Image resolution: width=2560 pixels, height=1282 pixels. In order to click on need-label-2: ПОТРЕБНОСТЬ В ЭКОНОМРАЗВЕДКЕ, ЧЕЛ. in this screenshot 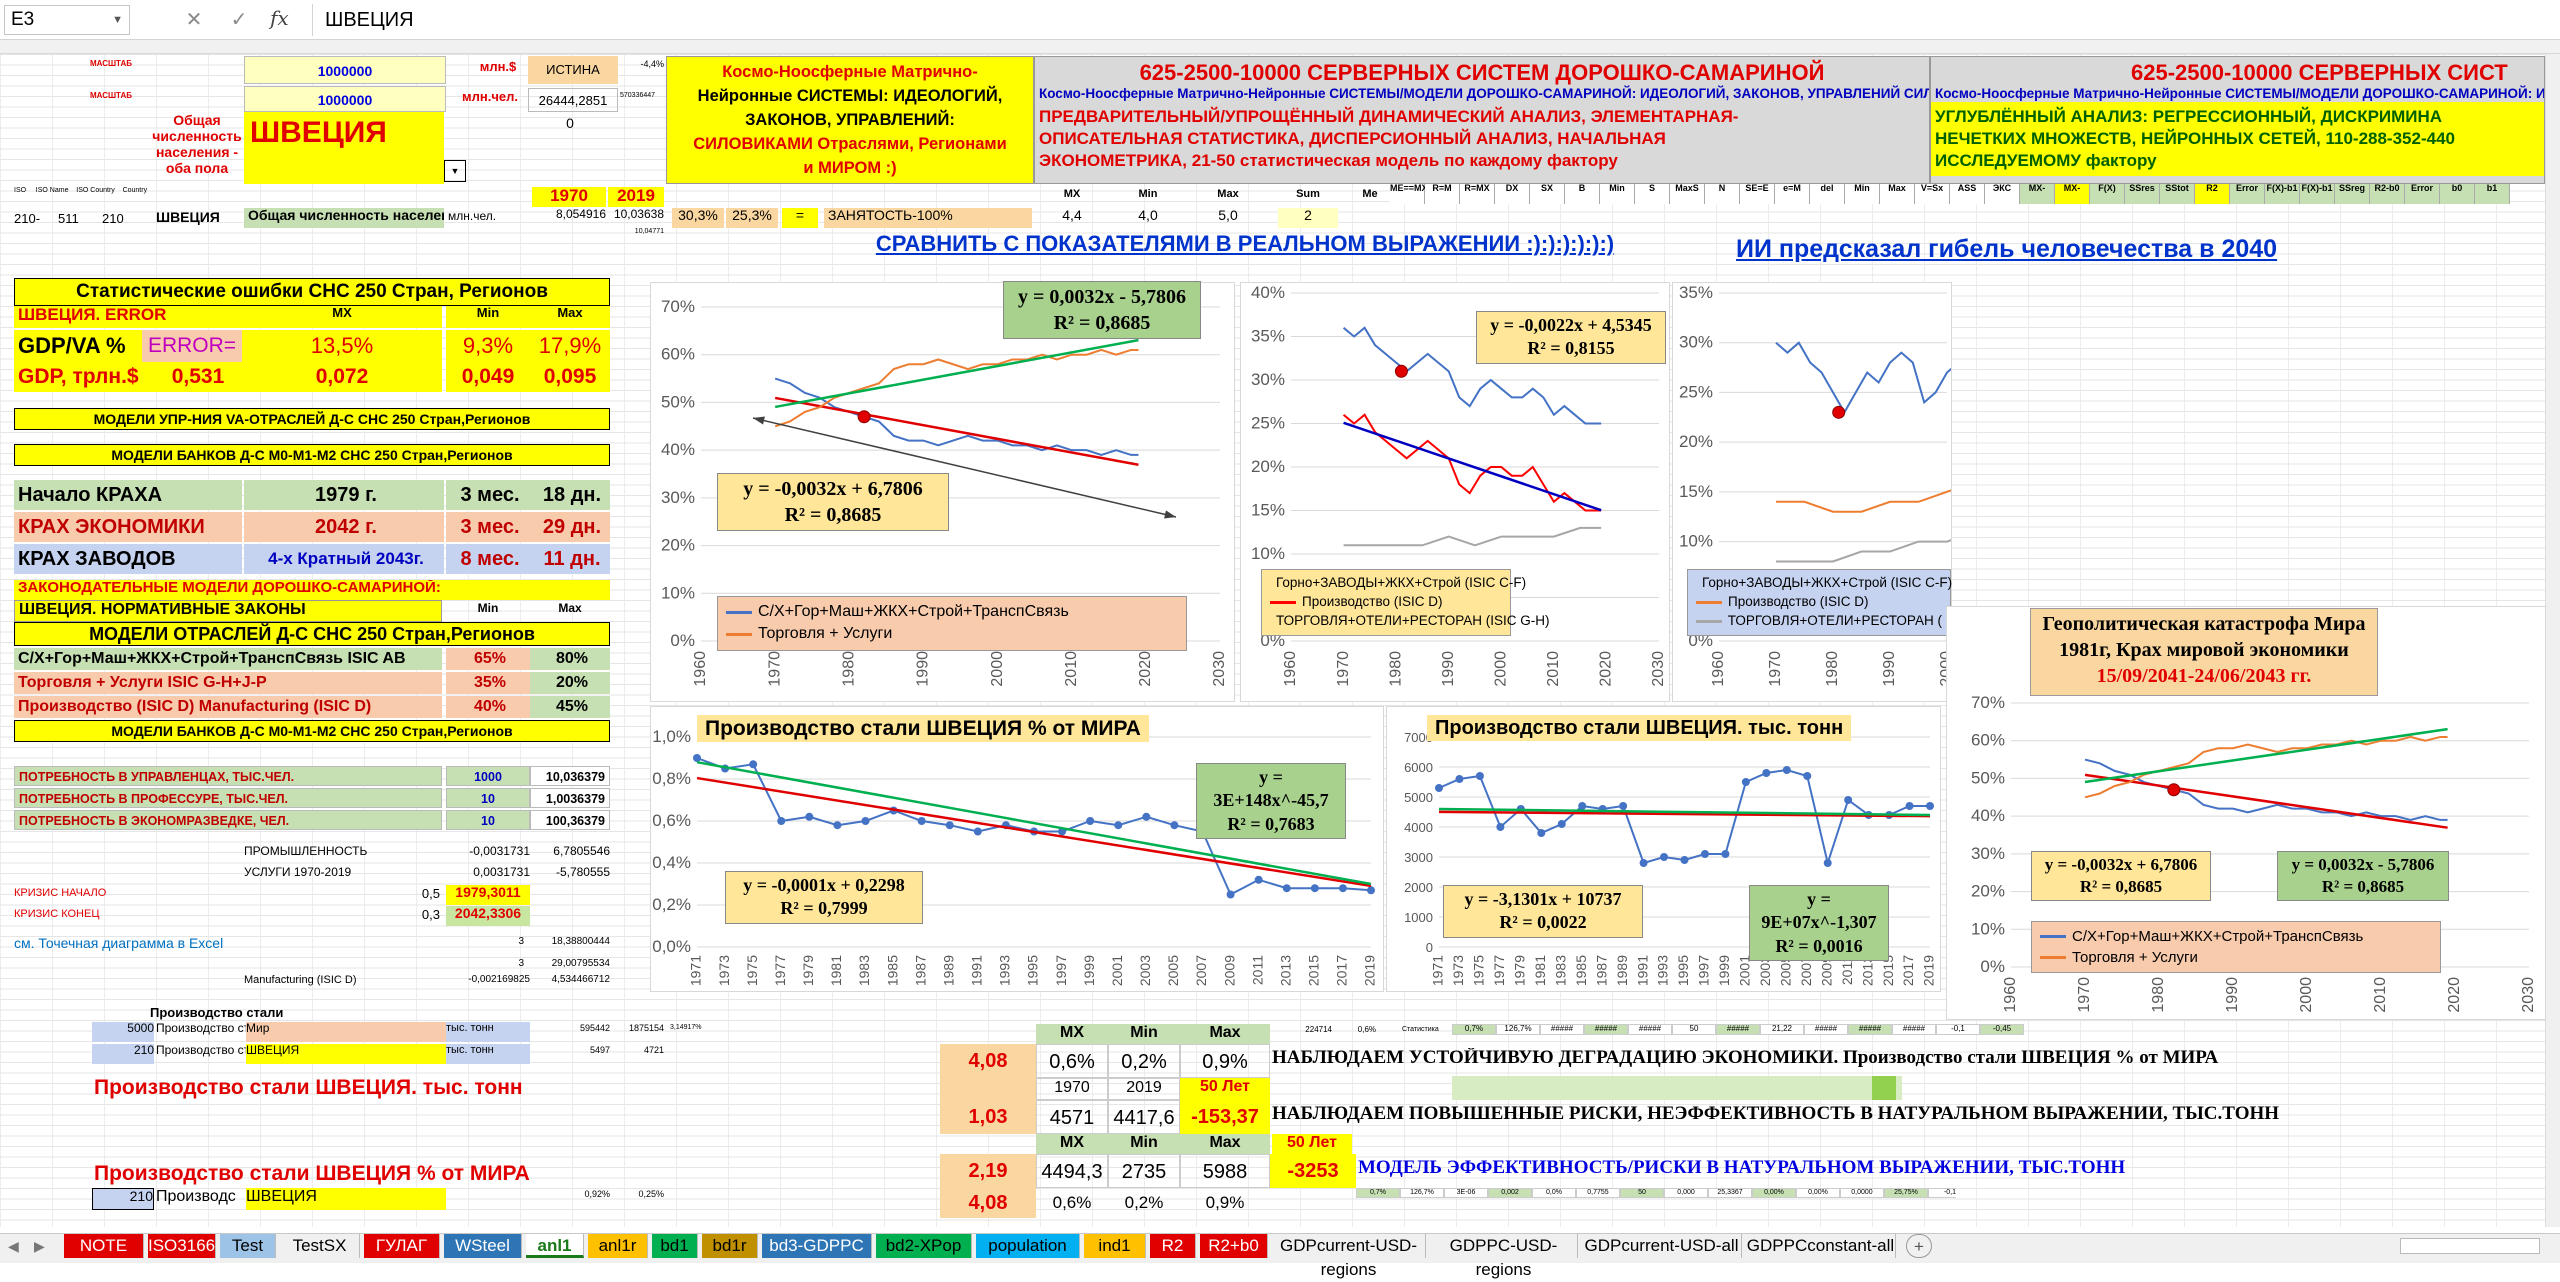, I will do `click(228, 820)`.